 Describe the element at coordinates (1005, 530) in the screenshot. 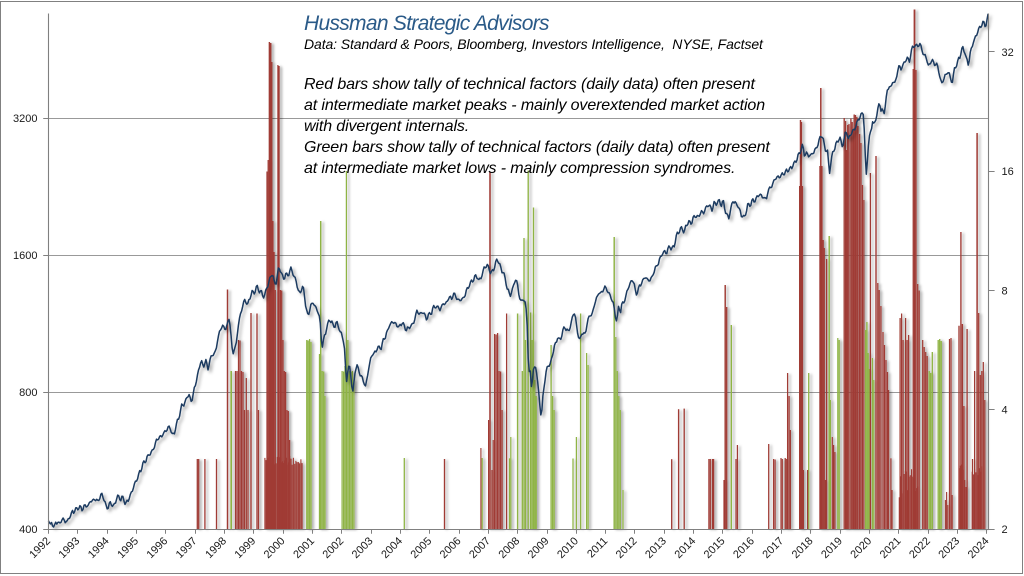

I see `svg-text: 2` at that location.